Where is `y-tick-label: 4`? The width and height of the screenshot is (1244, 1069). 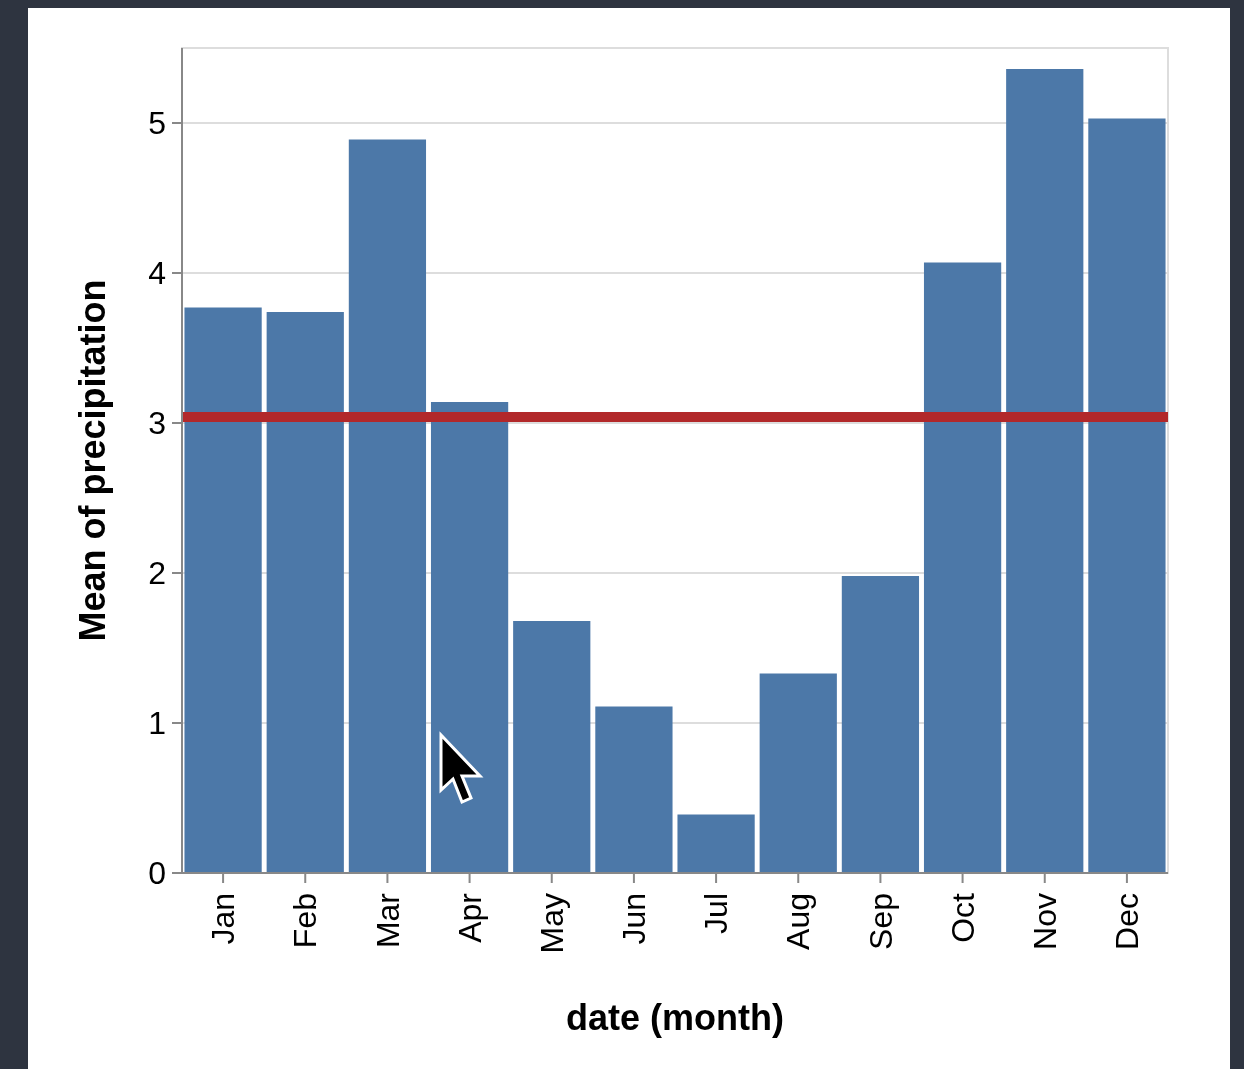 y-tick-label: 4 is located at coordinates (157, 273).